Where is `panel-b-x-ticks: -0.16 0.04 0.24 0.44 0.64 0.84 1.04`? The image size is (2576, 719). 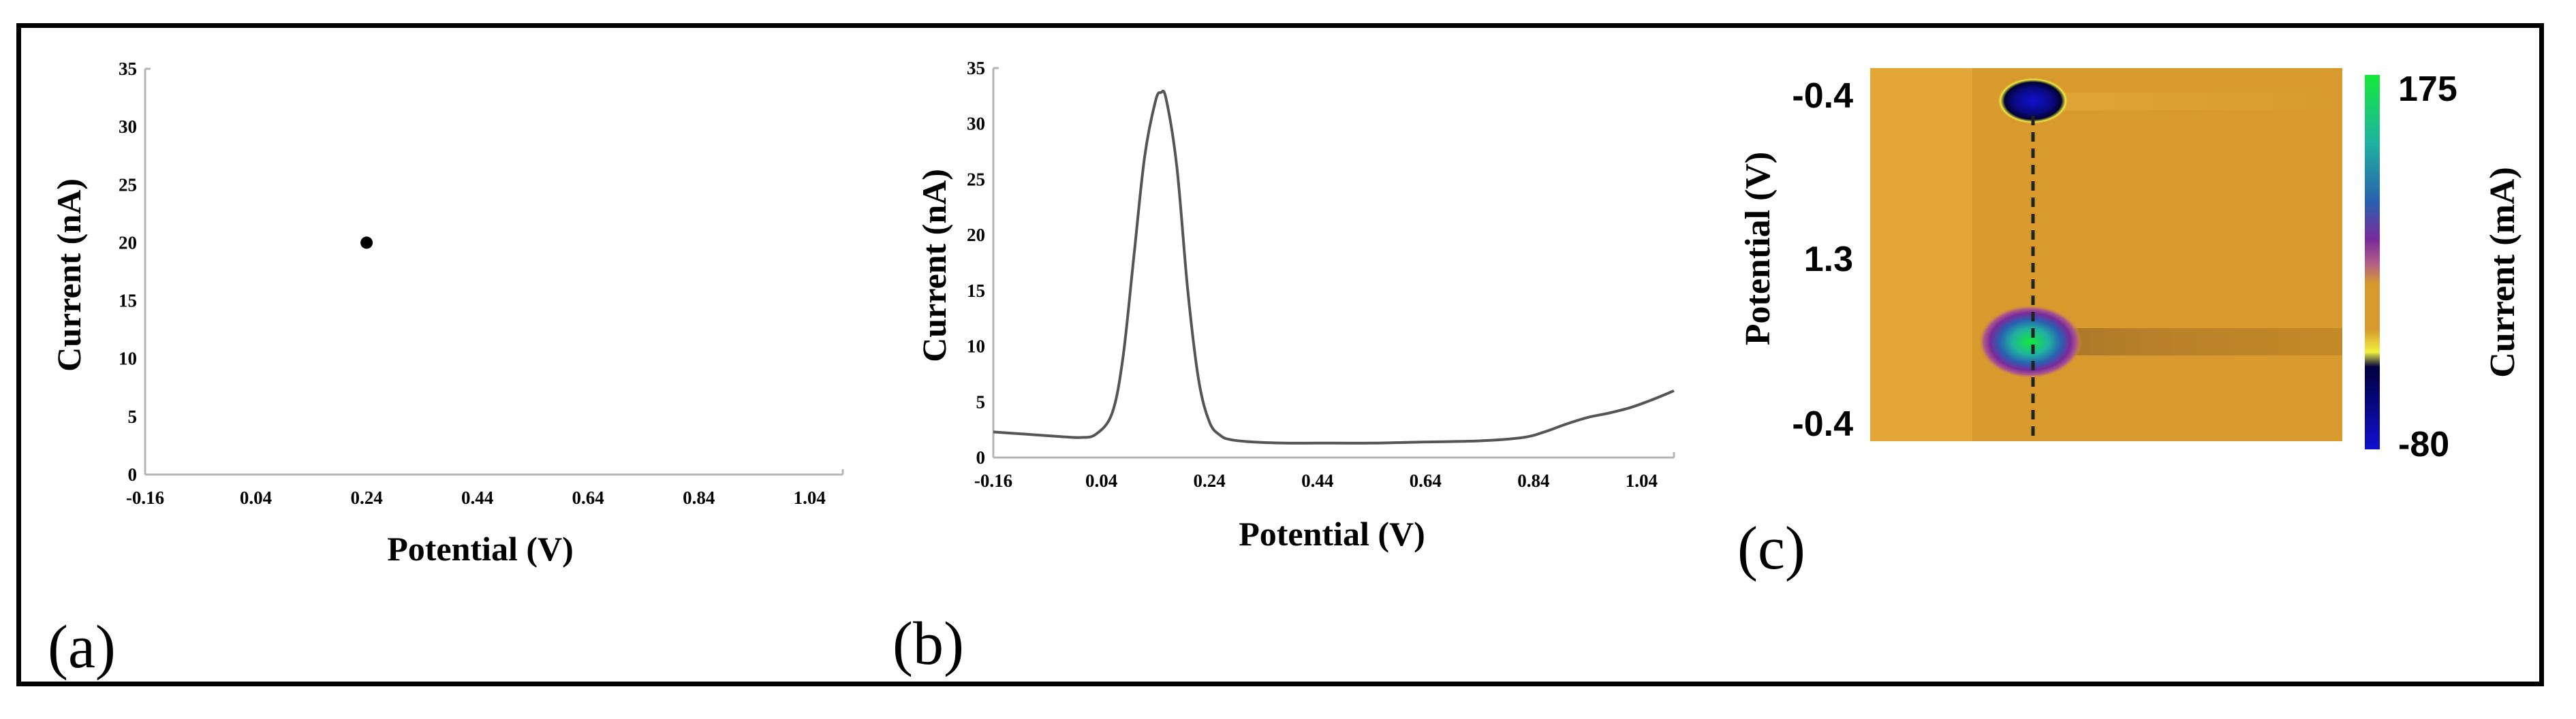 panel-b-x-ticks: -0.16 0.04 0.24 0.44 0.64 0.84 1.04 is located at coordinates (1316, 481).